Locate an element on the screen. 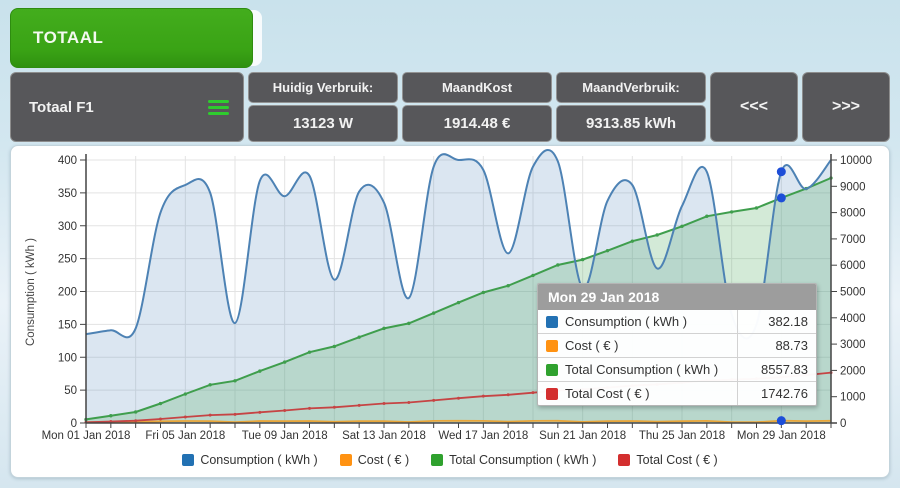 Image resolution: width=900 pixels, height=488 pixels. right-axis-tick-label: 3000 is located at coordinates (853, 345).